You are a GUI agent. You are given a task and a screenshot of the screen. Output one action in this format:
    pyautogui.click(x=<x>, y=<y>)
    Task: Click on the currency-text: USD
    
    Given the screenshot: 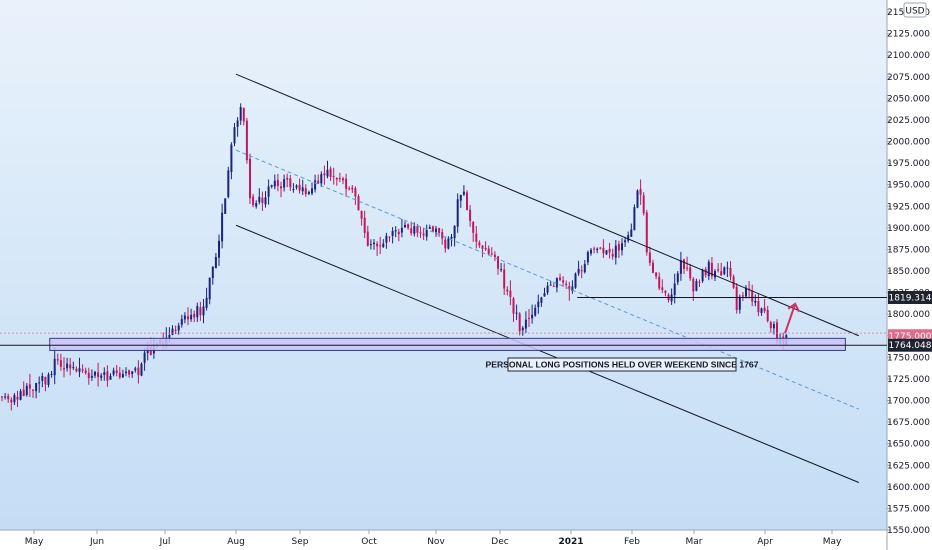 What is the action you would take?
    pyautogui.click(x=914, y=12)
    